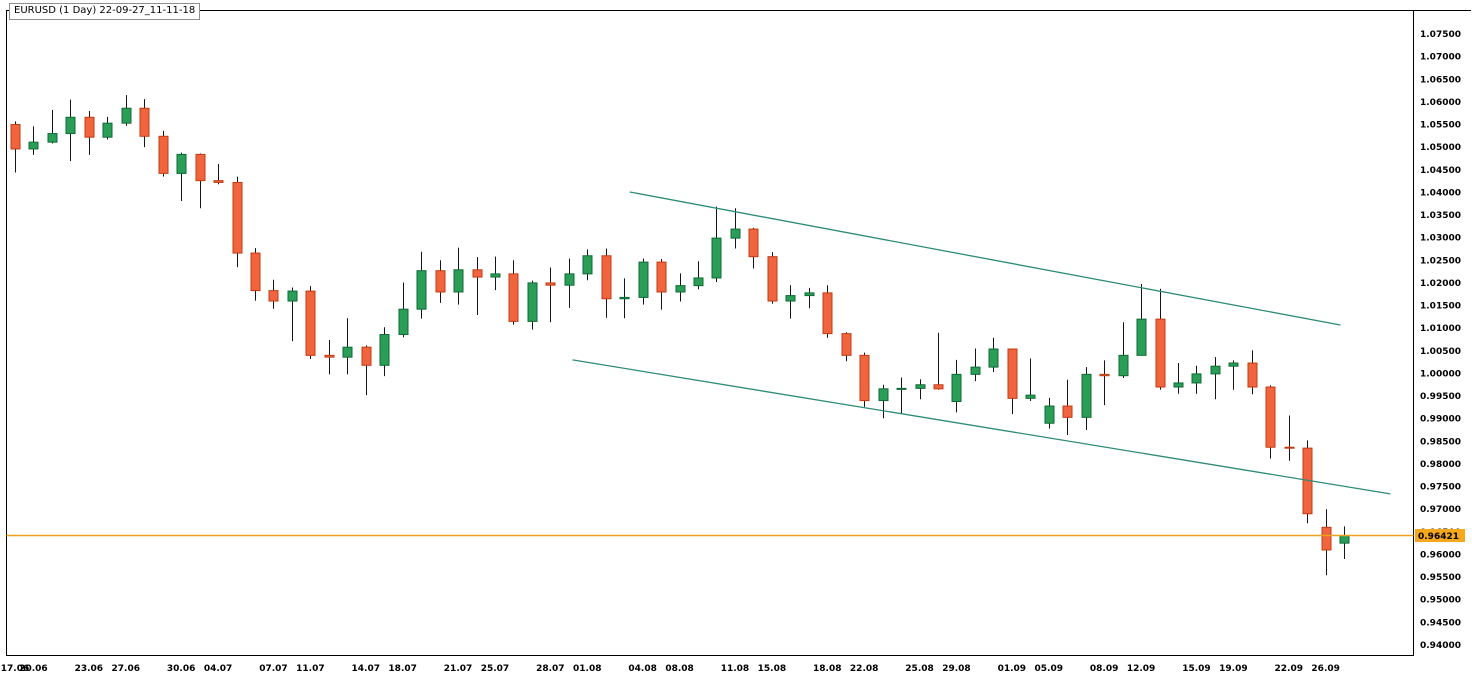 The image size is (1472, 697). I want to click on channel-lower-line, so click(981, 427).